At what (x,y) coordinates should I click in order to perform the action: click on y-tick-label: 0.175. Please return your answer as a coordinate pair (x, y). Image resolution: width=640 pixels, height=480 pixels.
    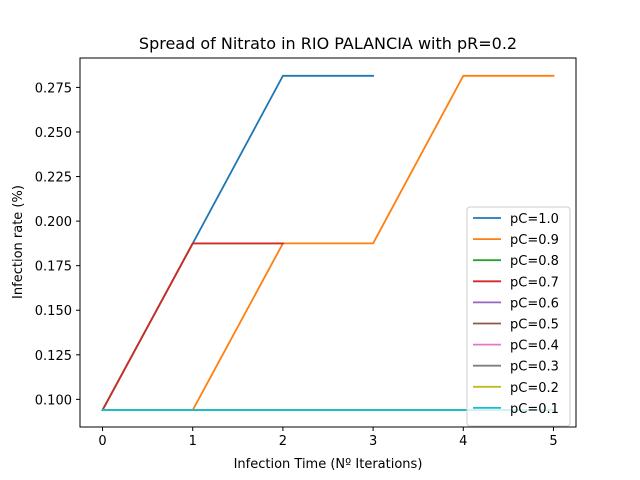
    Looking at the image, I should click on (53, 267).